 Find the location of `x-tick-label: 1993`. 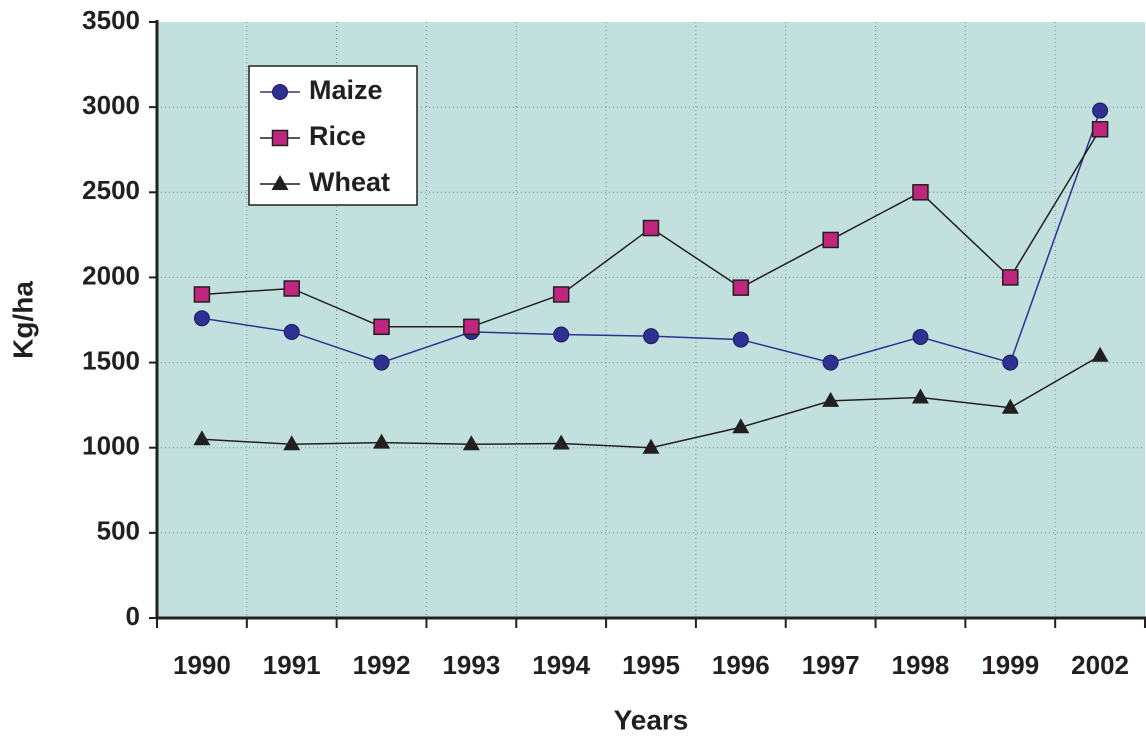

x-tick-label: 1993 is located at coordinates (471, 665).